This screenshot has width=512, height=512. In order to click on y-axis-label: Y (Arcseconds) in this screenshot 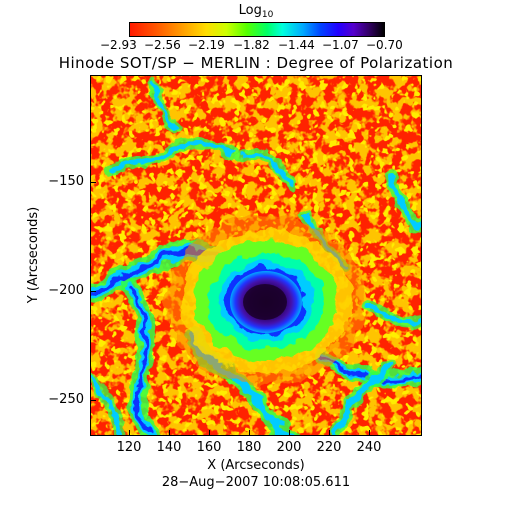, I will do `click(33, 255)`.